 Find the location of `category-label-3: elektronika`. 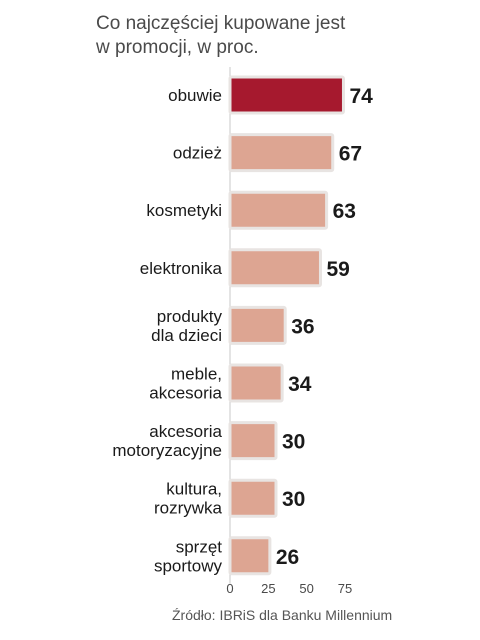

category-label-3: elektronika is located at coordinates (181, 268).